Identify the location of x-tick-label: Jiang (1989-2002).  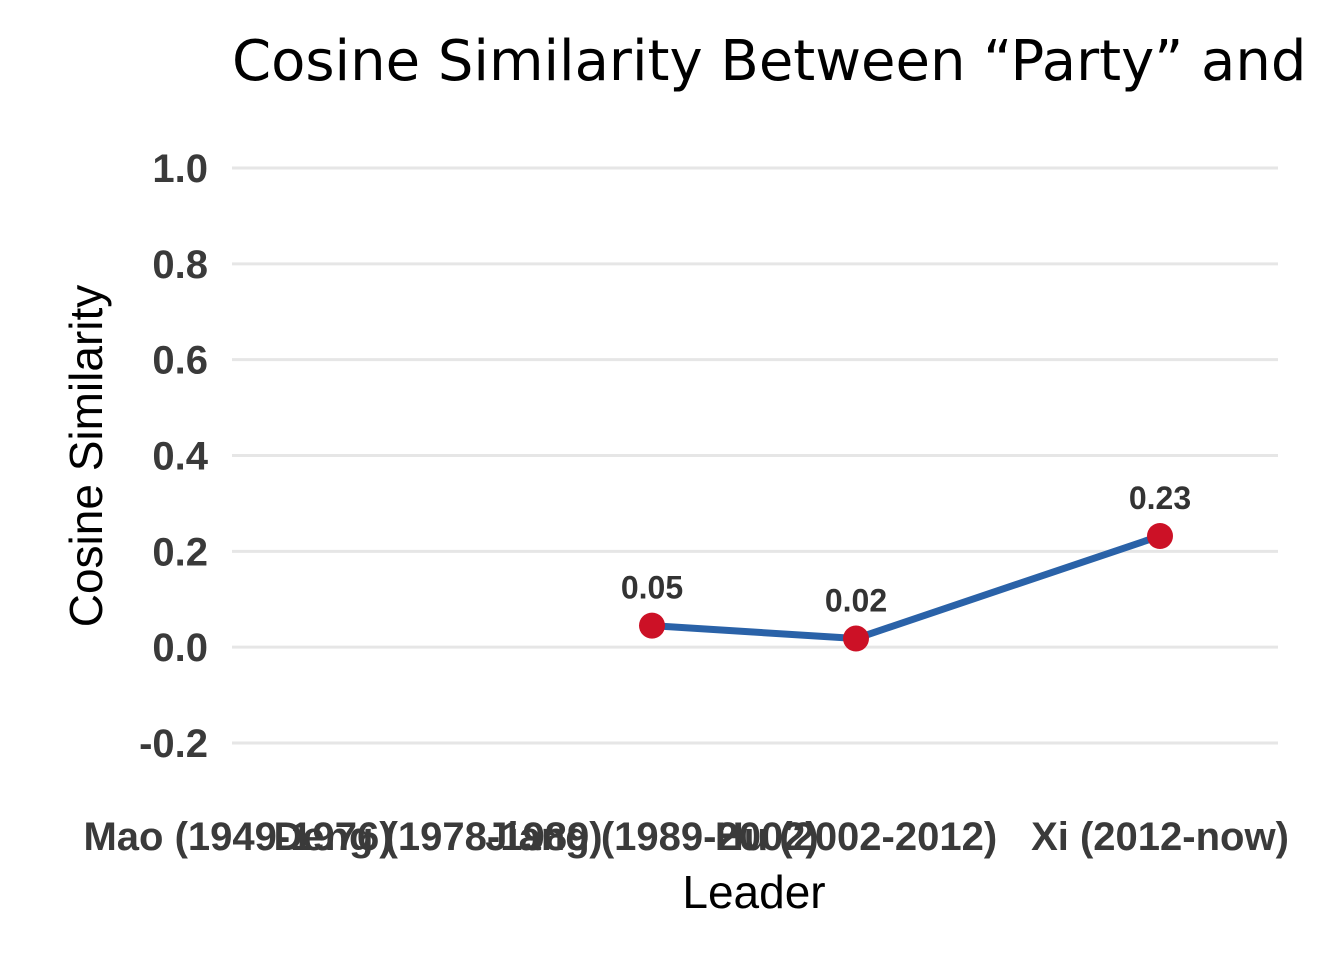
(652, 837).